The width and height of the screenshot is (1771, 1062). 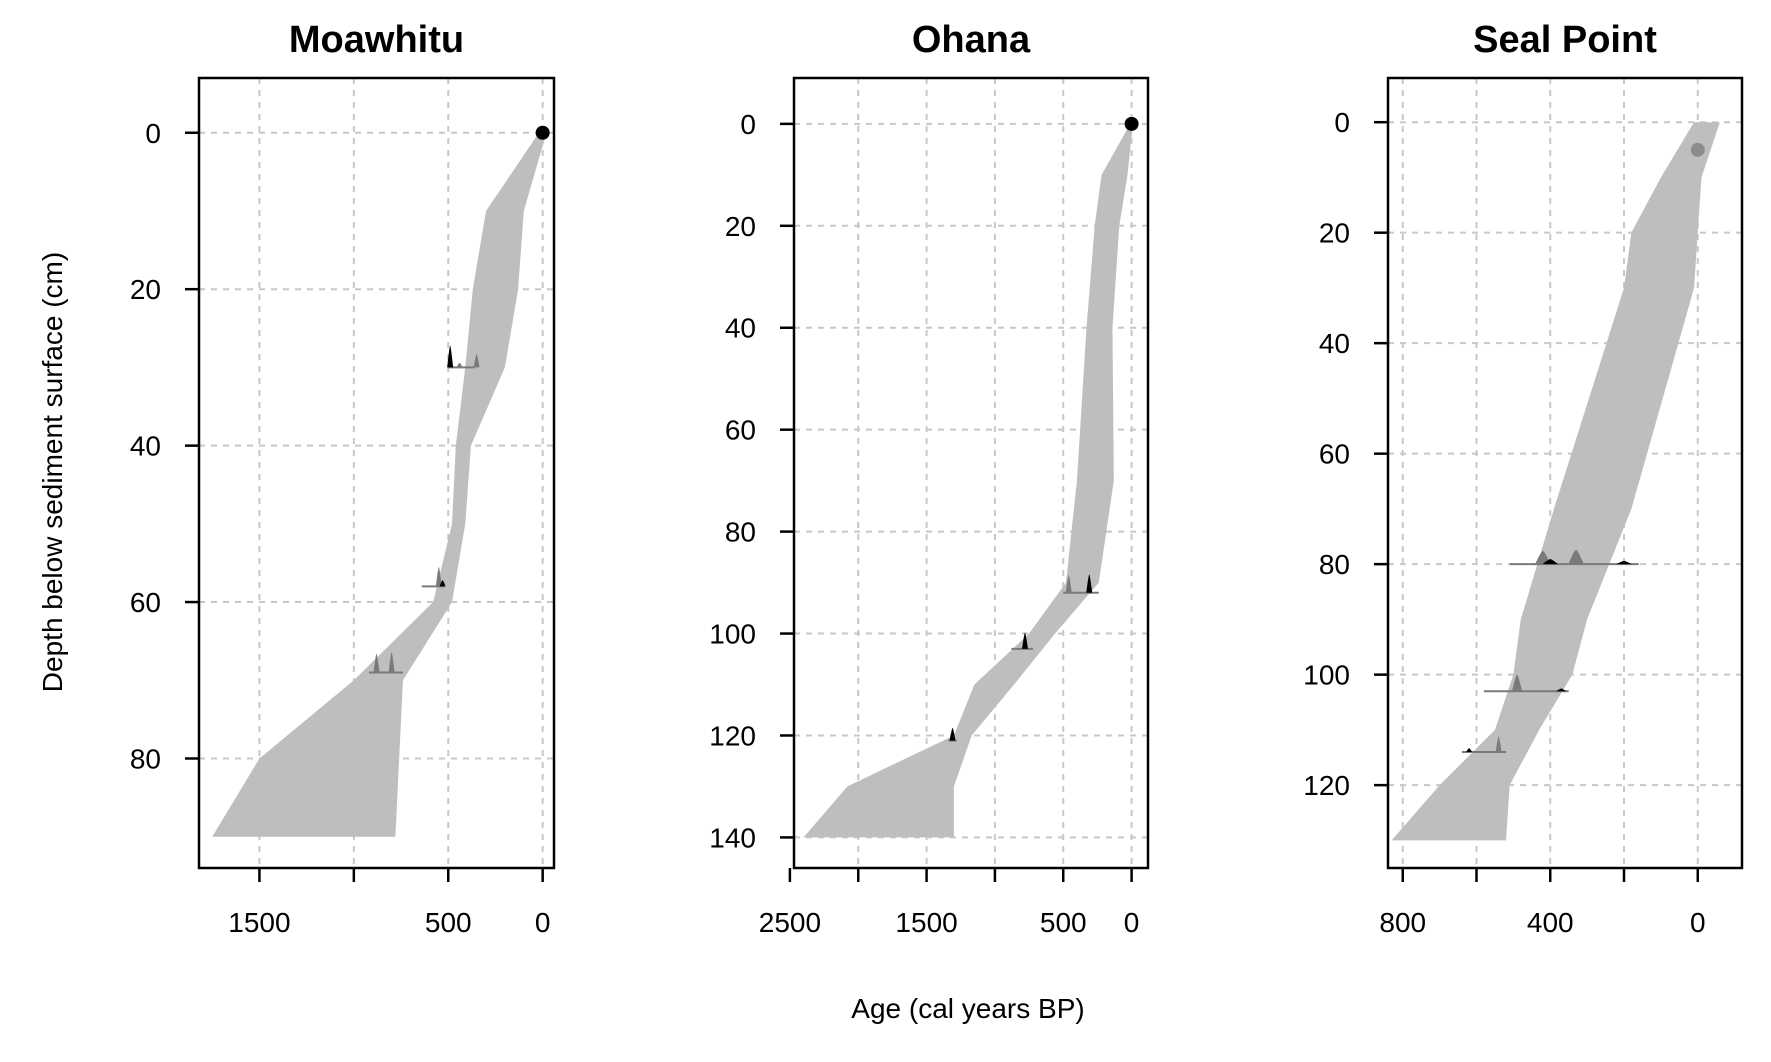 What do you see at coordinates (732, 837) in the screenshot?
I see `y-tick-label: 140` at bounding box center [732, 837].